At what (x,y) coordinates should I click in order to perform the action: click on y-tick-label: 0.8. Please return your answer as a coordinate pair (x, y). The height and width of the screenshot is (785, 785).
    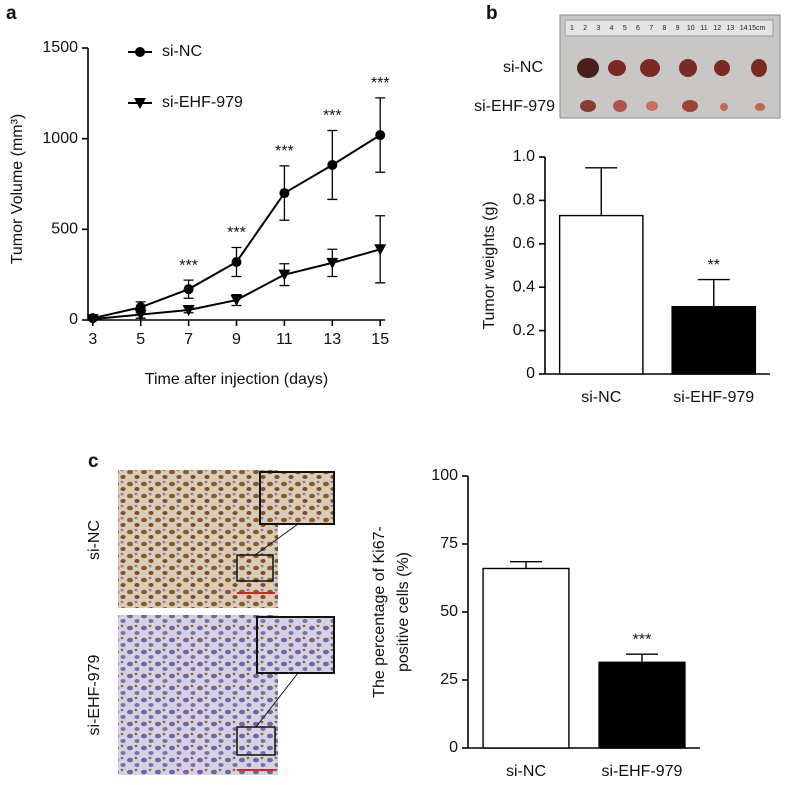
    Looking at the image, I should click on (524, 200).